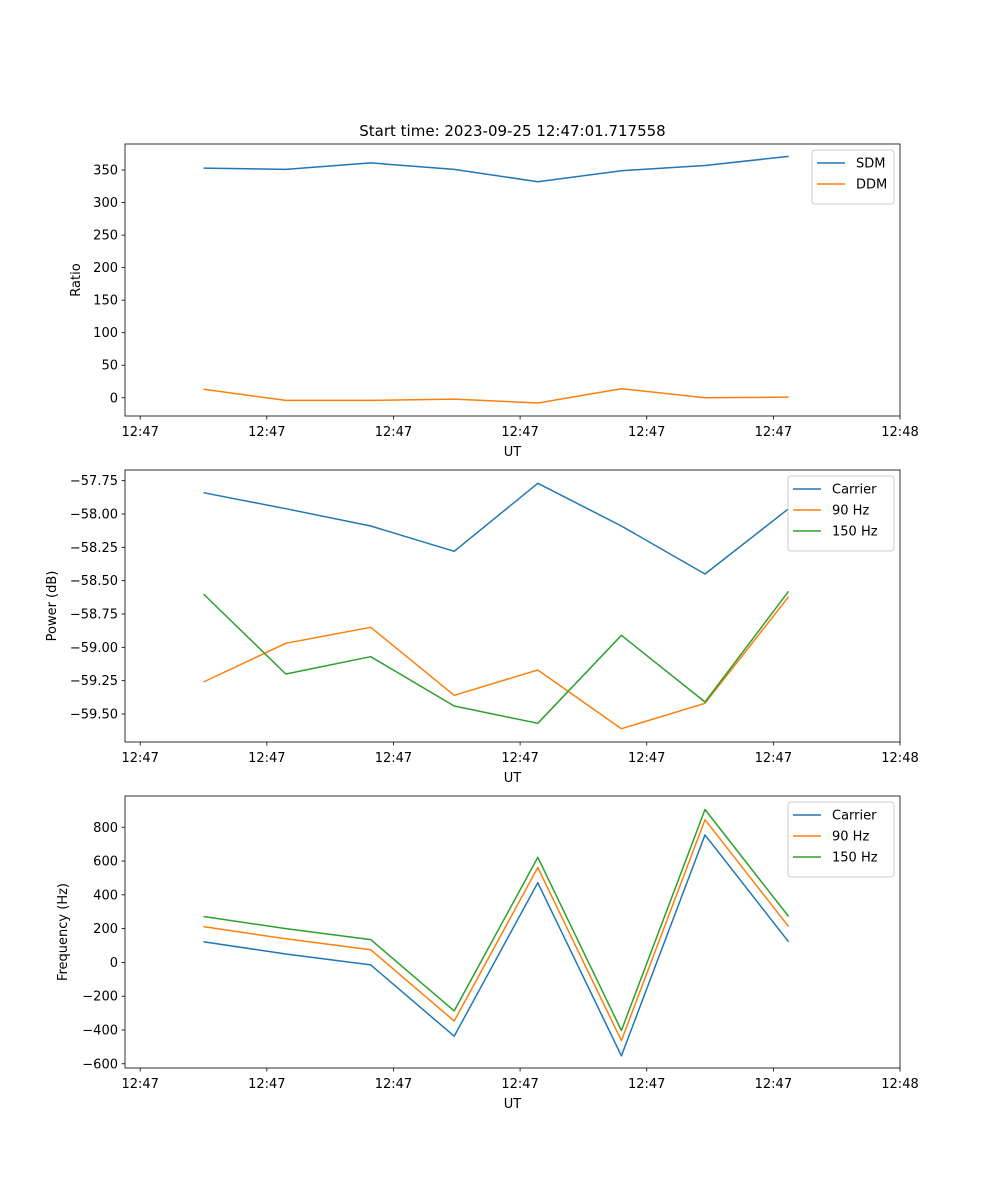 The height and width of the screenshot is (1200, 1000). Describe the element at coordinates (496, 945) in the screenshot. I see `series-line-3-carrier` at that location.